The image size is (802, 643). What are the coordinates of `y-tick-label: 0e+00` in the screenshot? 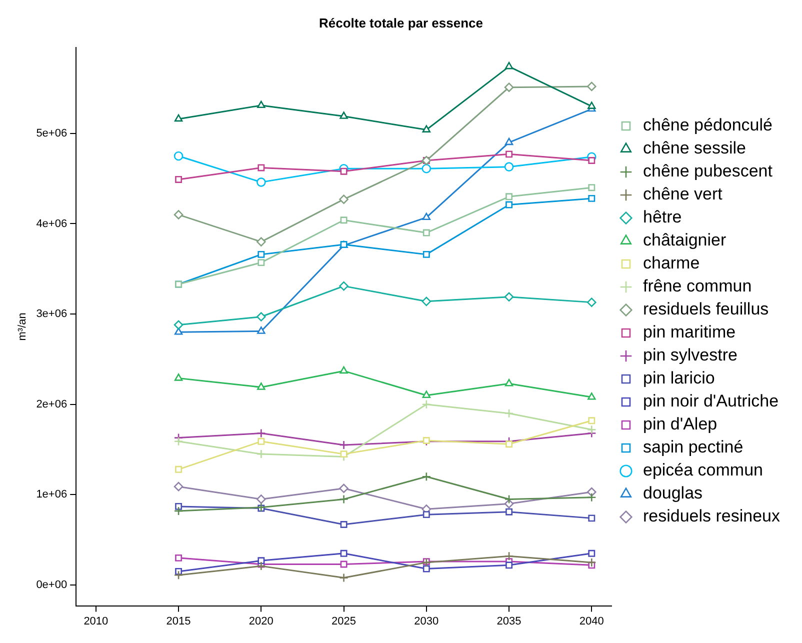 It's located at (52, 585).